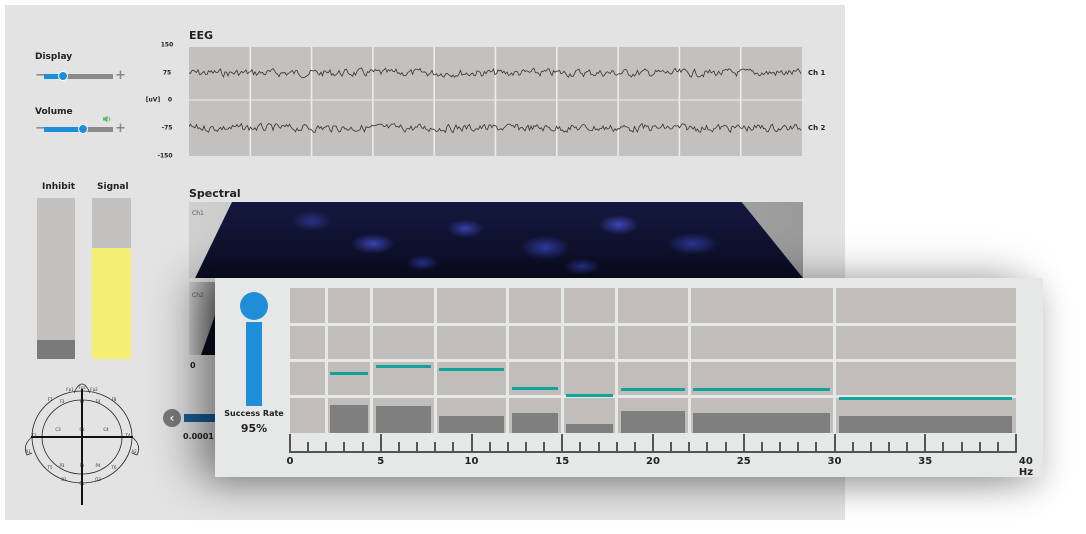  Describe the element at coordinates (817, 73) in the screenshot. I see `eeg-channel-1-label: Ch 1` at that location.